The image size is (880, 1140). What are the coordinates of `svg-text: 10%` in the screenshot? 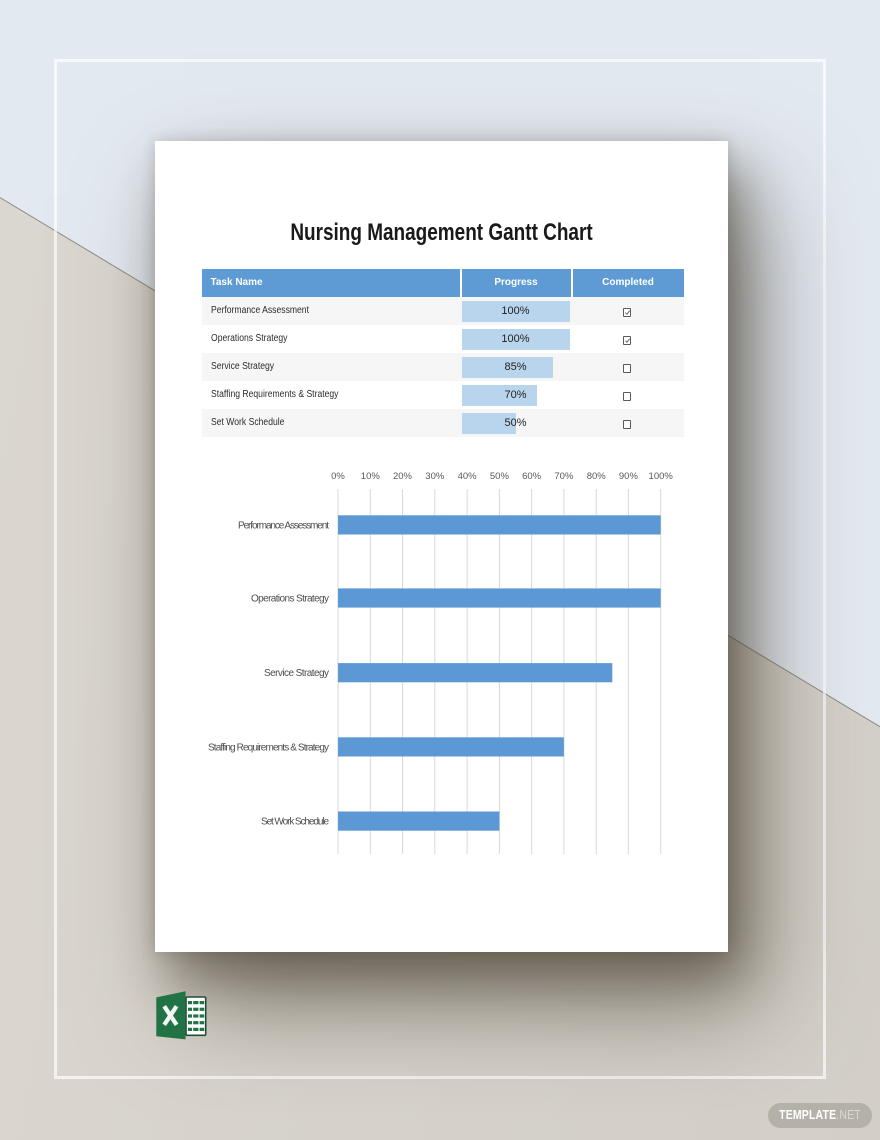 It's located at (371, 476).